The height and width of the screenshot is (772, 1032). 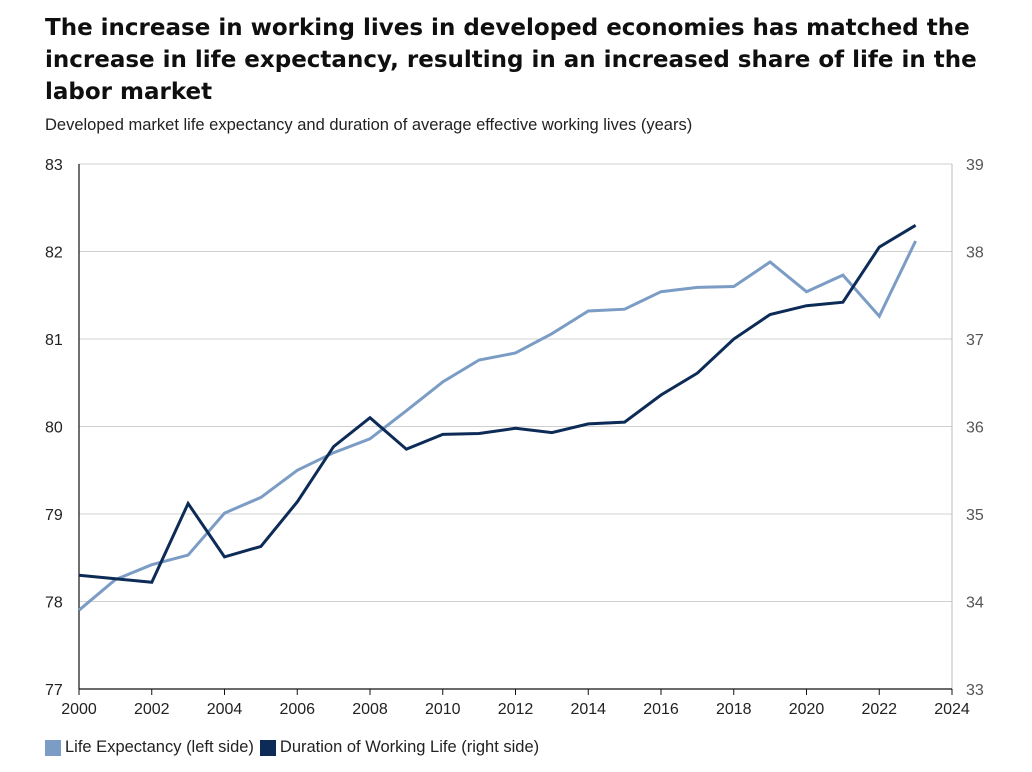 What do you see at coordinates (54, 690) in the screenshot?
I see `y-left-tick-label: 77` at bounding box center [54, 690].